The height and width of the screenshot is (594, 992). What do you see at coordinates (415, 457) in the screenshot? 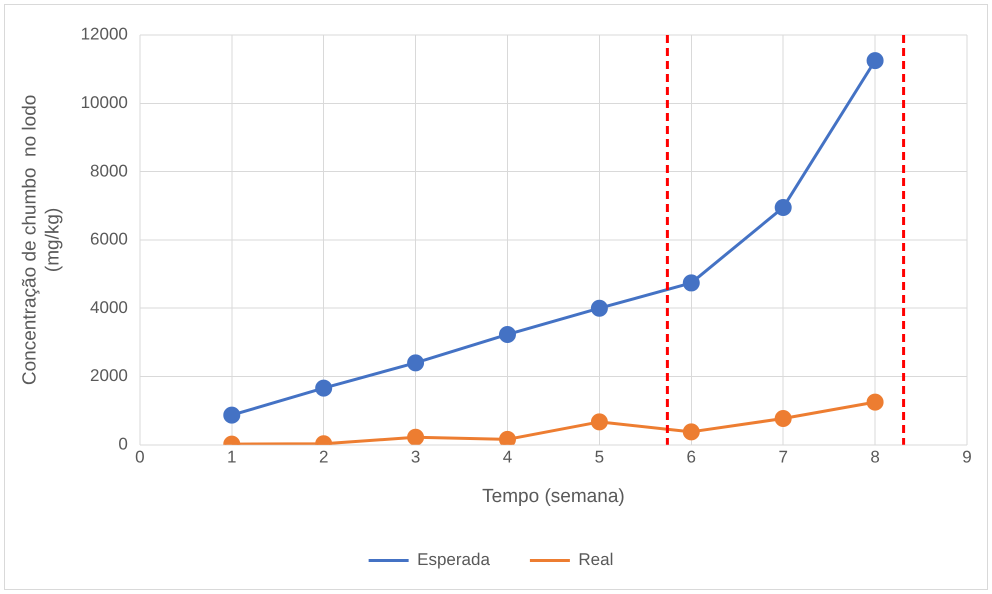
I see `x-tick-label: 3` at bounding box center [415, 457].